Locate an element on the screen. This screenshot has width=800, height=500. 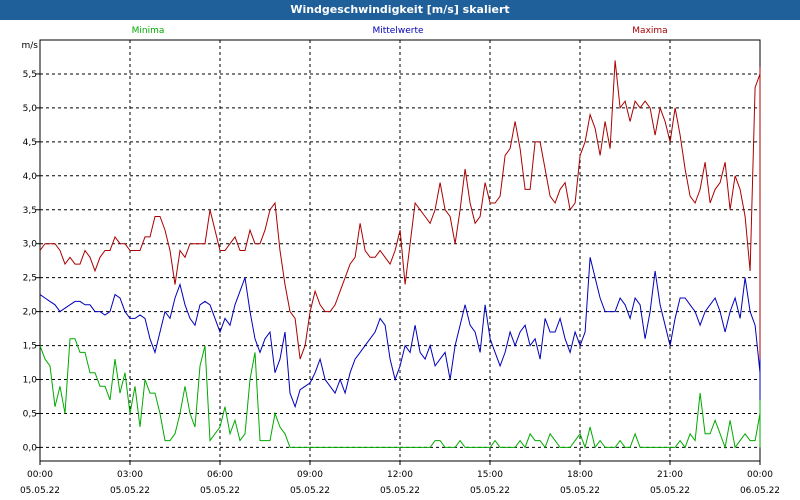
legend-entry-mittelwerte: Mittelwerte is located at coordinates (397, 31).